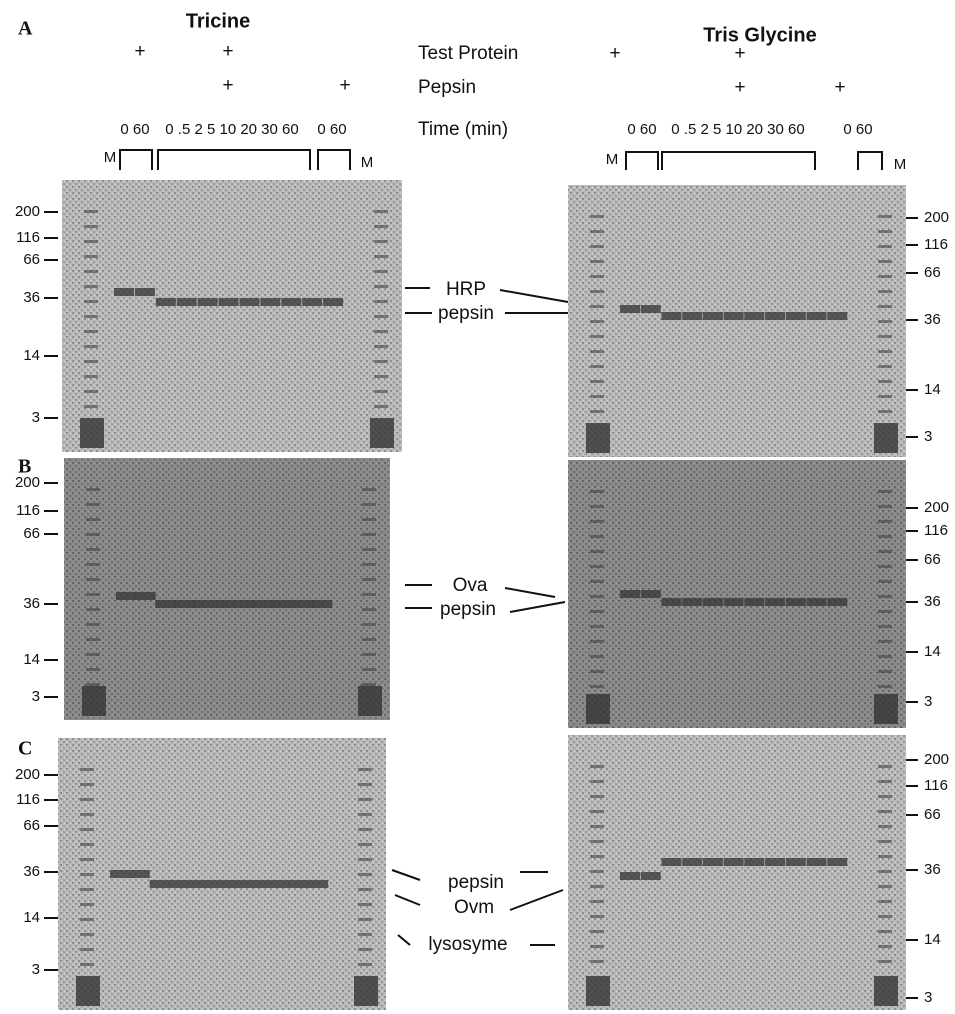 The height and width of the screenshot is (1014, 955). I want to click on mw-label: 116, so click(28, 510).